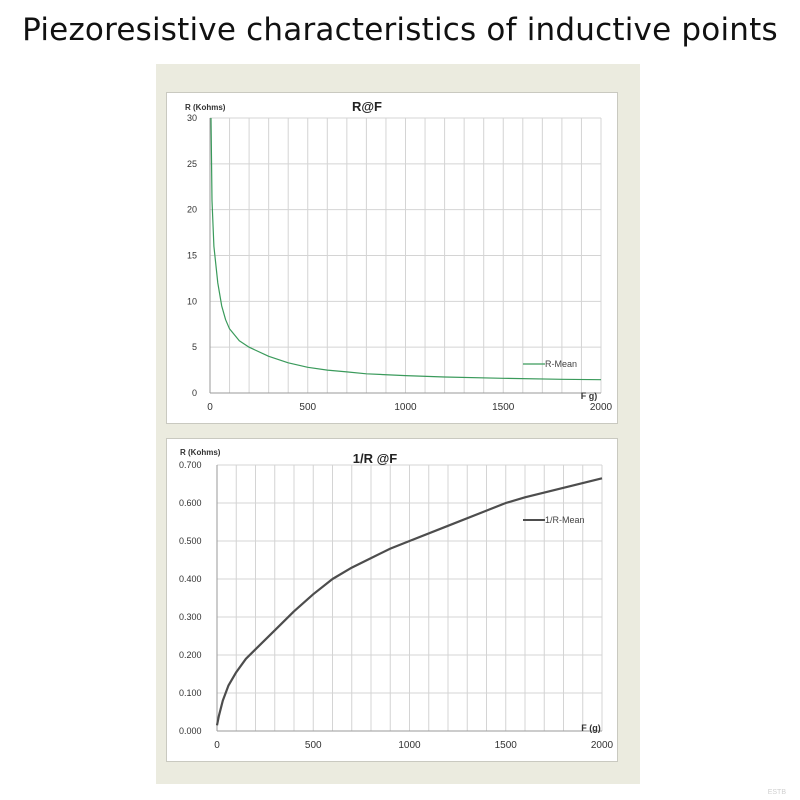 Image resolution: width=800 pixels, height=800 pixels. What do you see at coordinates (190, 693) in the screenshot?
I see `y-tick-label: 0.100` at bounding box center [190, 693].